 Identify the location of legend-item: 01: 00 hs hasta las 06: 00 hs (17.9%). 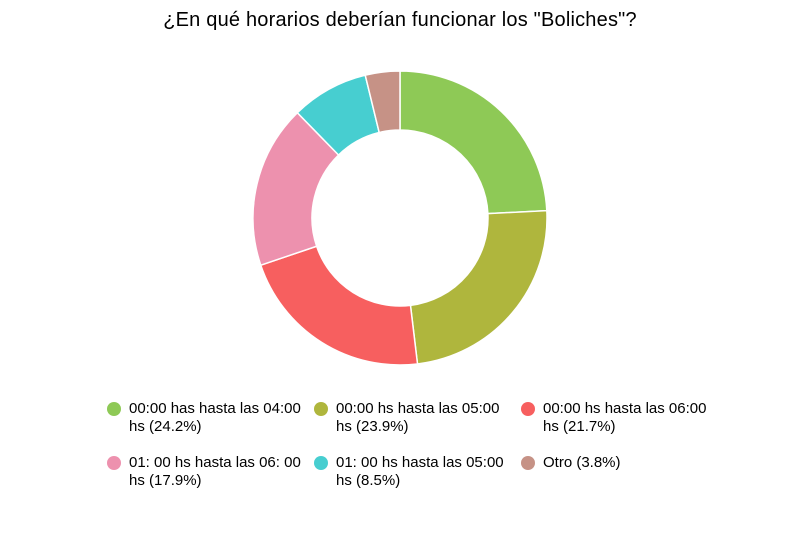
(207, 472).